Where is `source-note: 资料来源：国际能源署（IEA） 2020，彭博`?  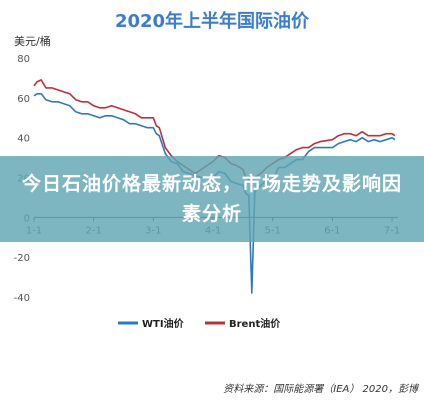
source-note: 资料来源：国际能源署（IEA） 2020，彭博 is located at coordinates (321, 389).